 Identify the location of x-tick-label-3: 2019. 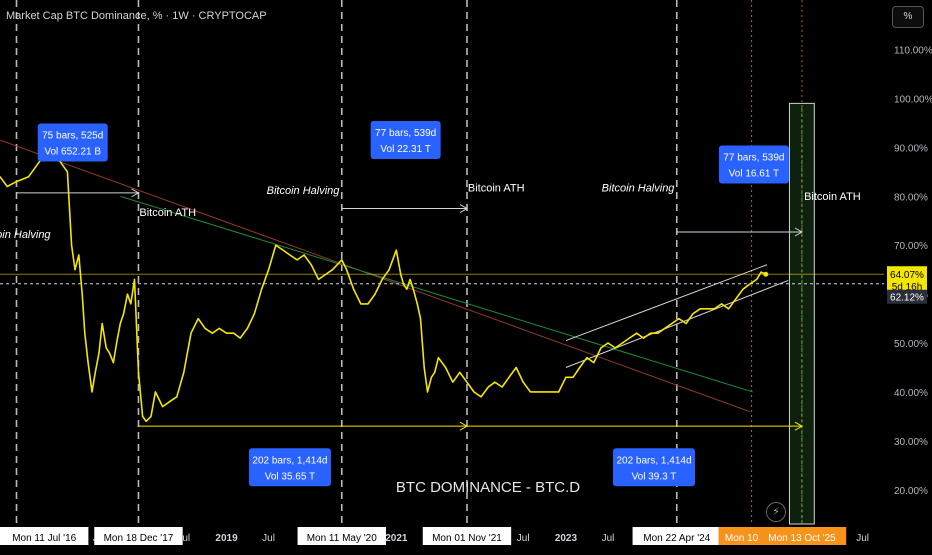
(226, 538).